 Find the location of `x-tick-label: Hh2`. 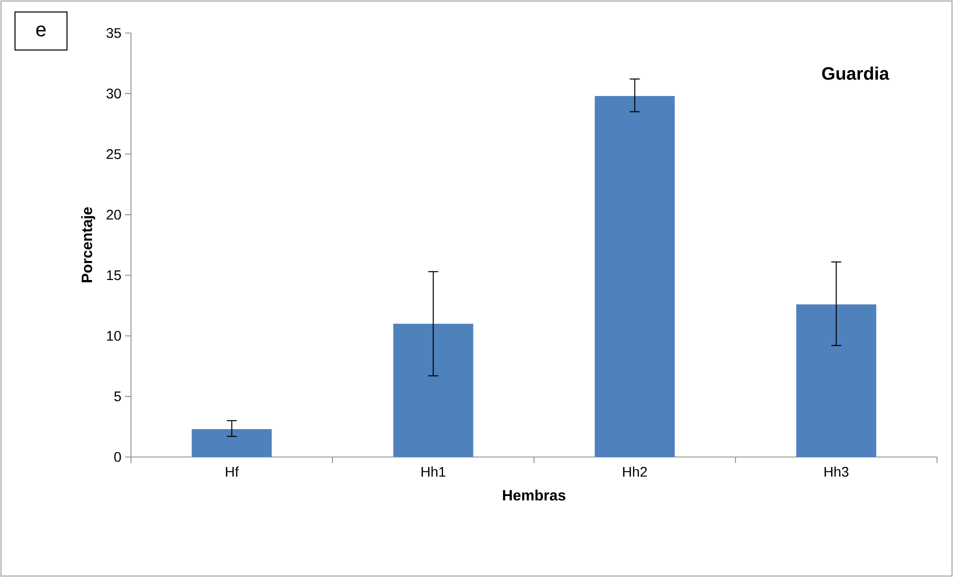

x-tick-label: Hh2 is located at coordinates (635, 471).